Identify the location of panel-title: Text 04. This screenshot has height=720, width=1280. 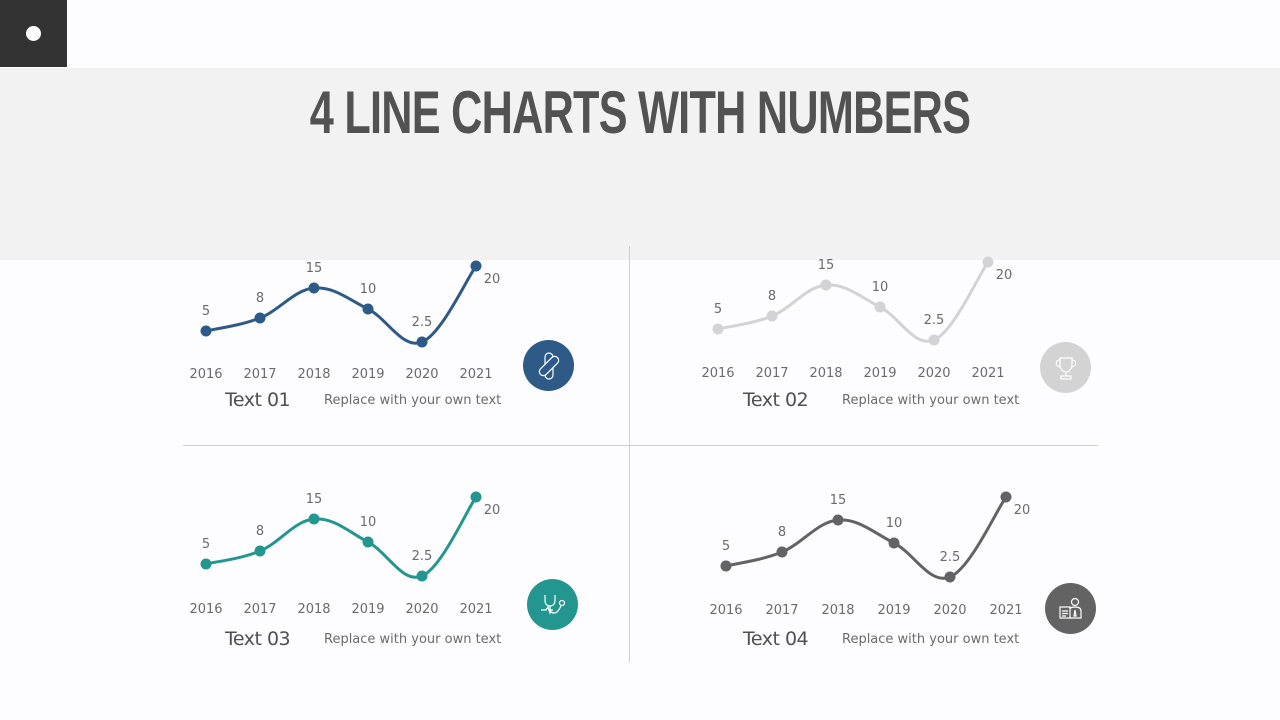
(776, 639).